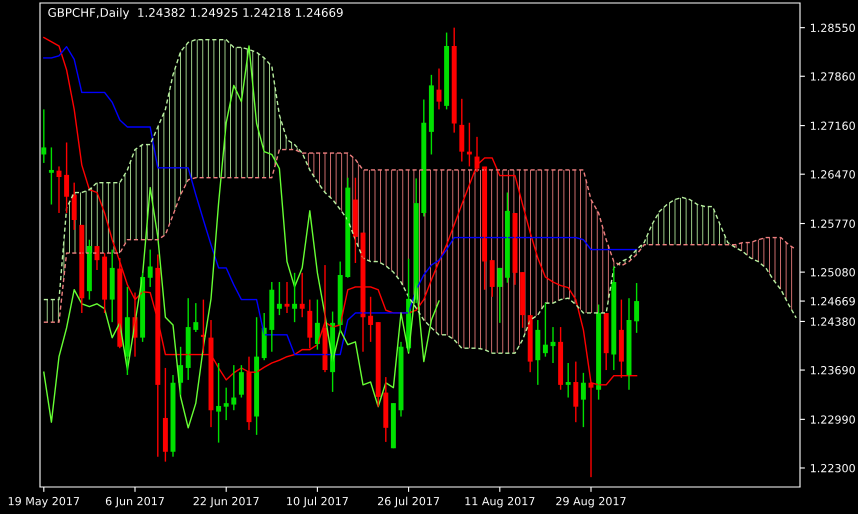  Describe the element at coordinates (226, 502) in the screenshot. I see `x-tick-label: 22 Jun 2017` at that location.